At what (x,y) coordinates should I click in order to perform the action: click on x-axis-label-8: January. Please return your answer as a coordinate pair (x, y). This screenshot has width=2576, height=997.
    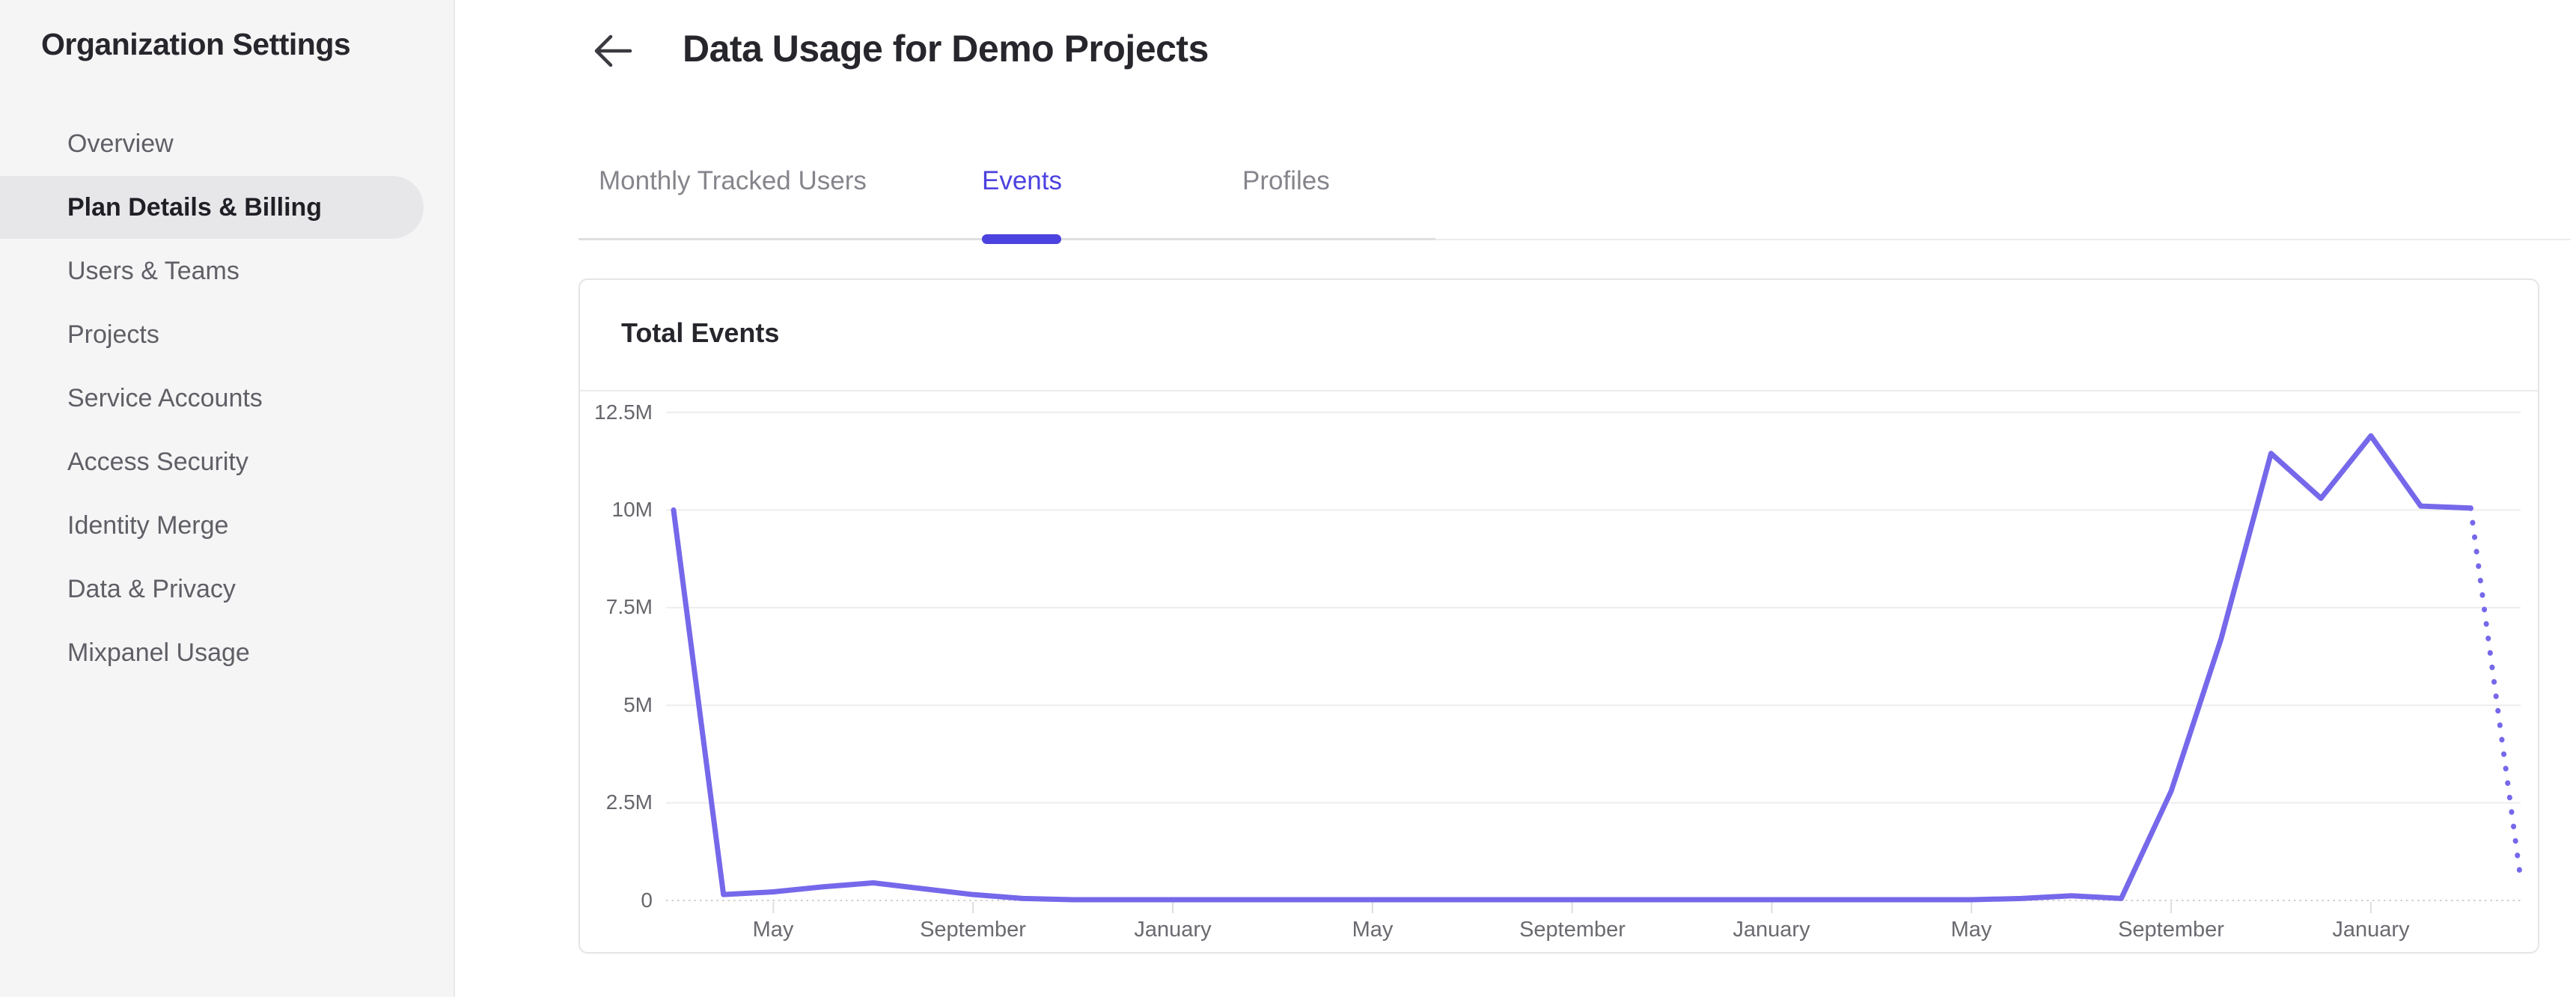
    Looking at the image, I should click on (2371, 930).